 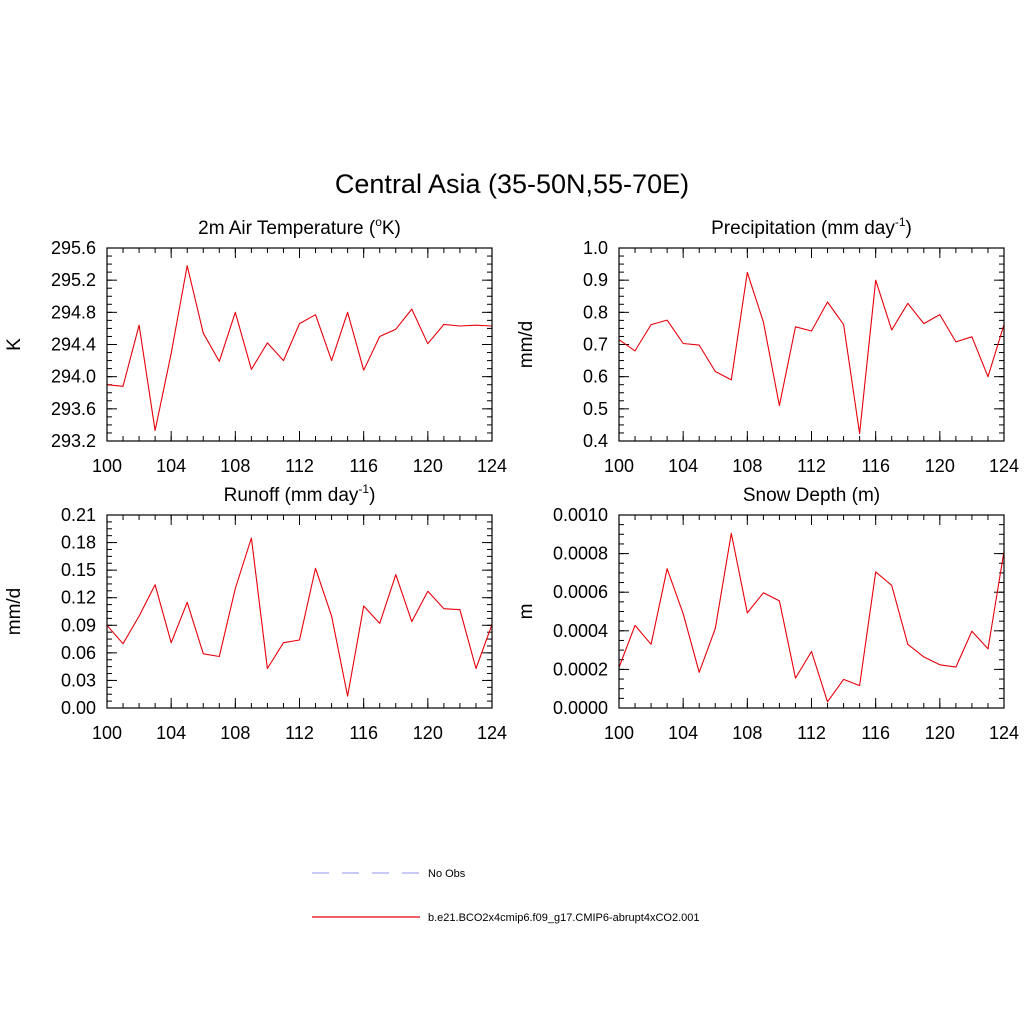 What do you see at coordinates (803, 228) in the screenshot?
I see `panel-title-text: Precipitation (mm day` at bounding box center [803, 228].